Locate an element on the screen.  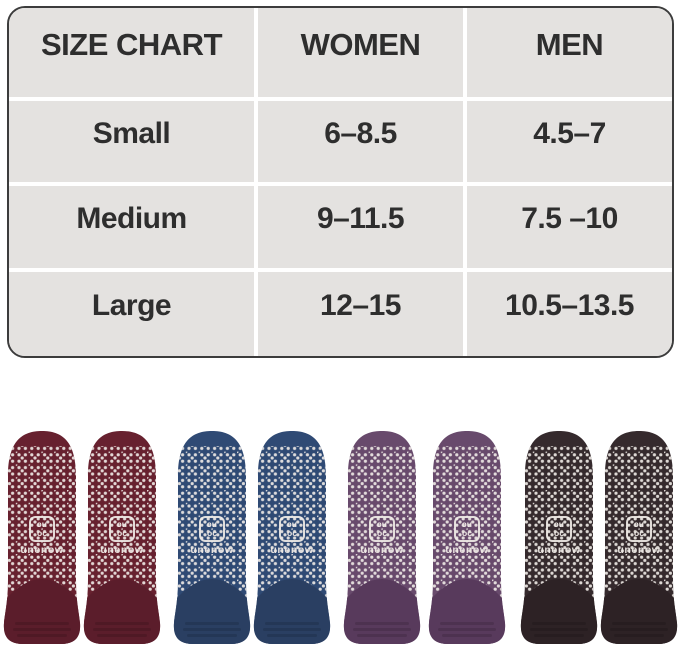
header-men: MEN is located at coordinates (569, 52).